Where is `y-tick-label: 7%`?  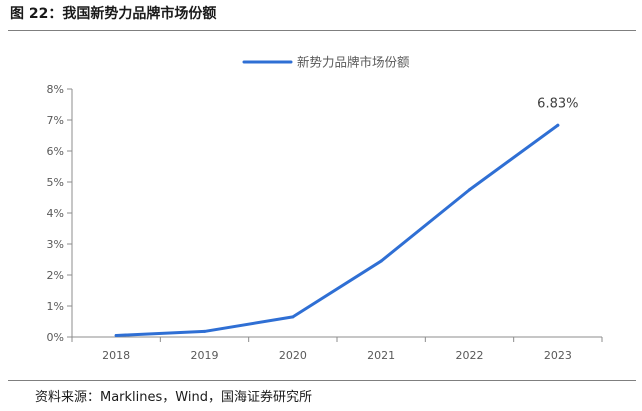
y-tick-label: 7% is located at coordinates (55, 120).